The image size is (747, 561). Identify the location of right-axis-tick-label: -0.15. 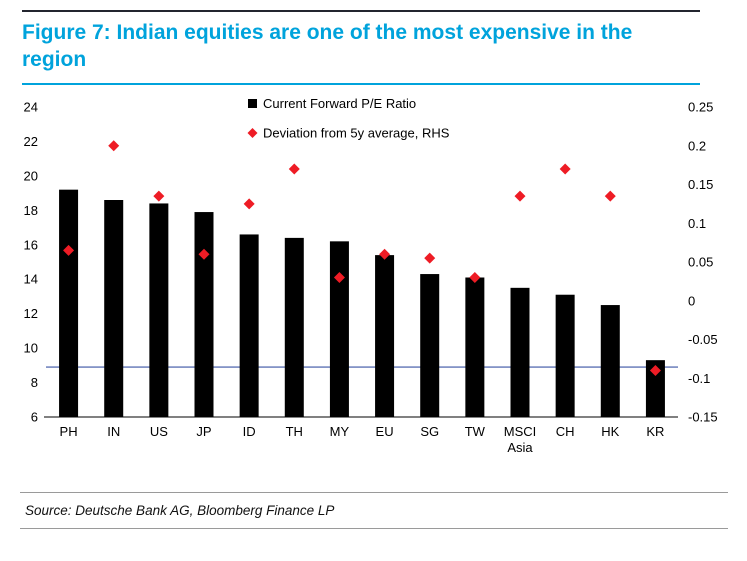
(703, 416).